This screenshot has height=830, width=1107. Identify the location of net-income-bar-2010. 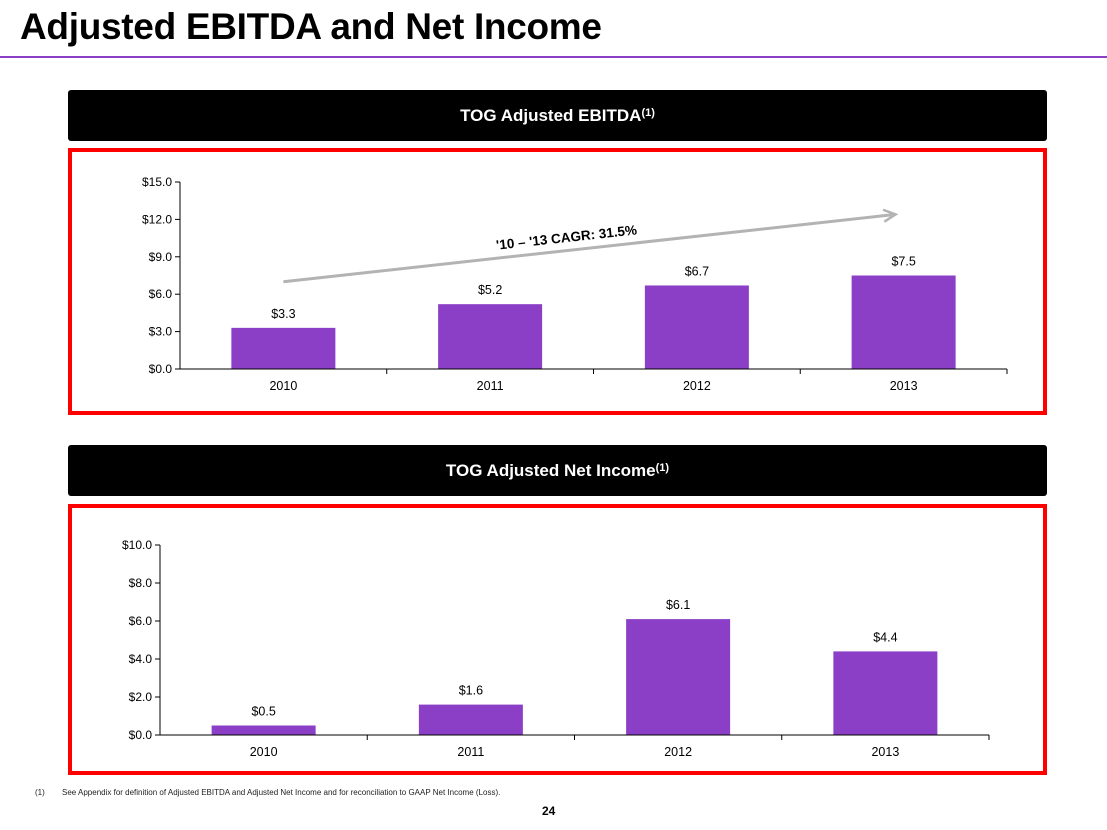
(263, 730).